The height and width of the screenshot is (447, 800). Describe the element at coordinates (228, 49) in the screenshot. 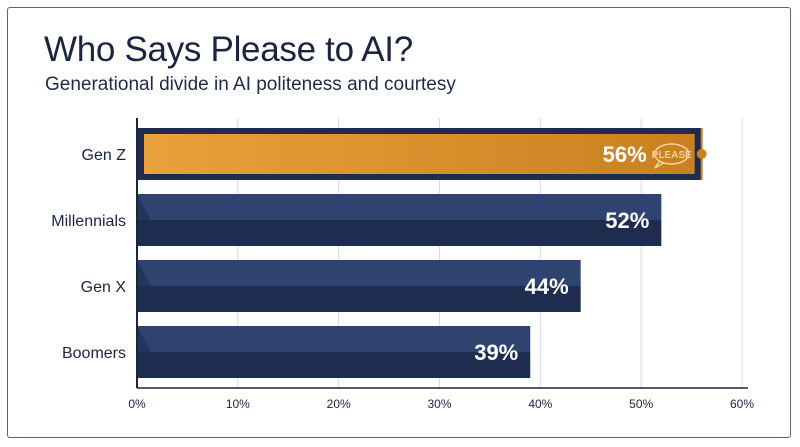

I see `chart-title: Who Says Please to AI?` at that location.